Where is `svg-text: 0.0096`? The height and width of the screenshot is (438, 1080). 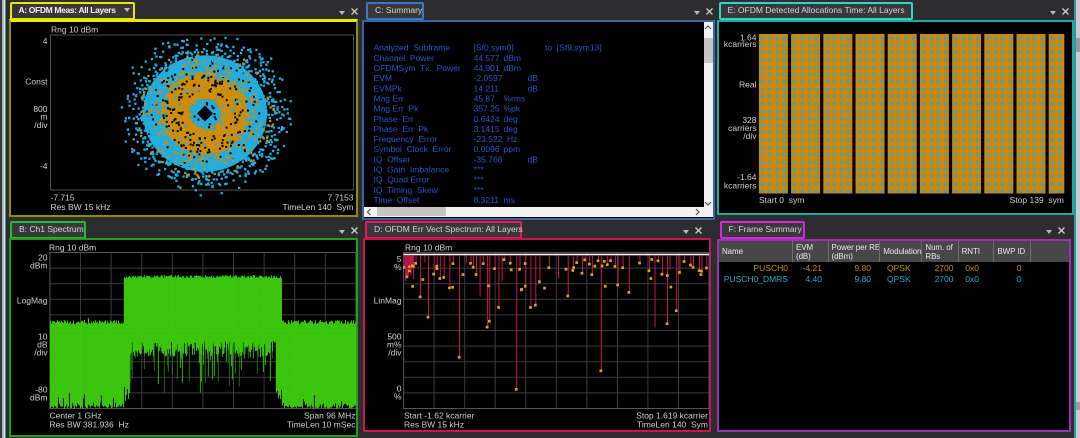
svg-text: 0.0096 is located at coordinates (487, 149).